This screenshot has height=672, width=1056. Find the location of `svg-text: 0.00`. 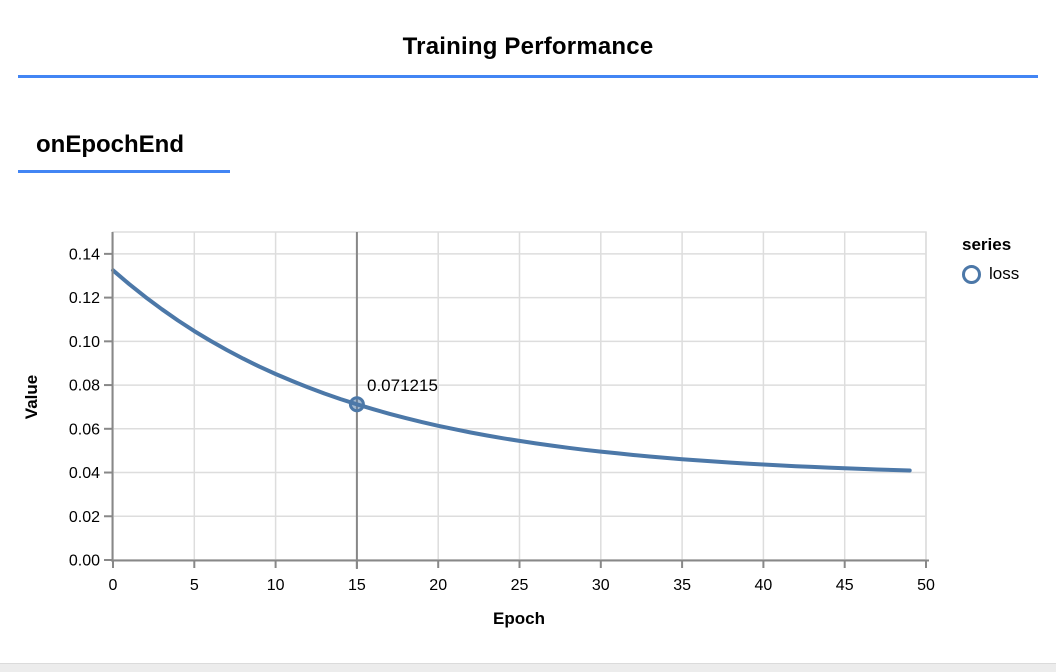

svg-text: 0.00 is located at coordinates (84, 561).